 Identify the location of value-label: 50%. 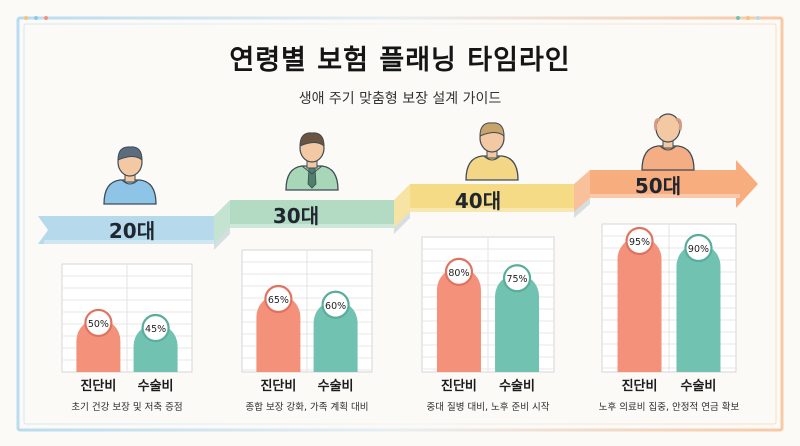
(98, 324).